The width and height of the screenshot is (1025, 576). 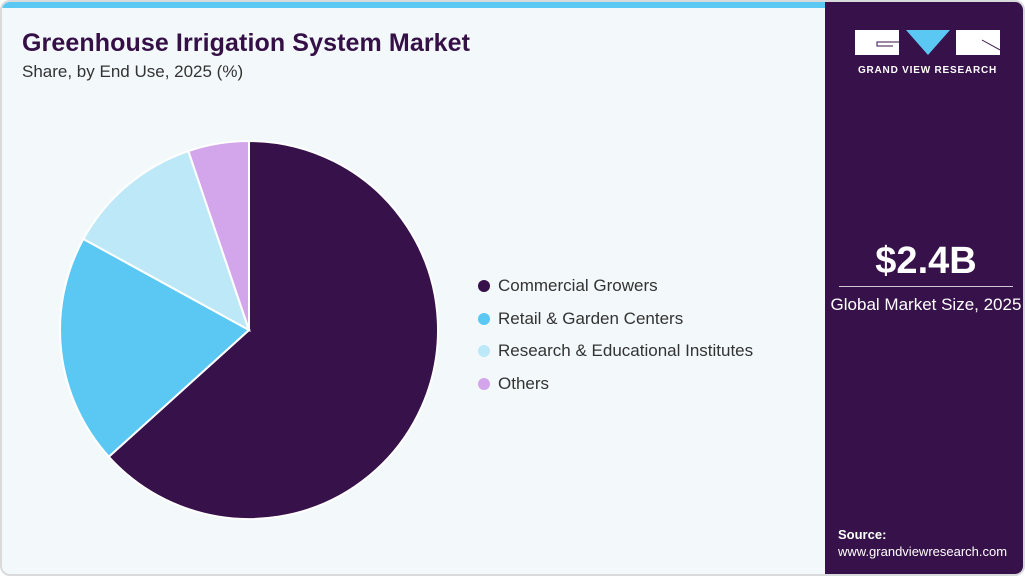 What do you see at coordinates (578, 286) in the screenshot?
I see `legend-label: Commercial Growers` at bounding box center [578, 286].